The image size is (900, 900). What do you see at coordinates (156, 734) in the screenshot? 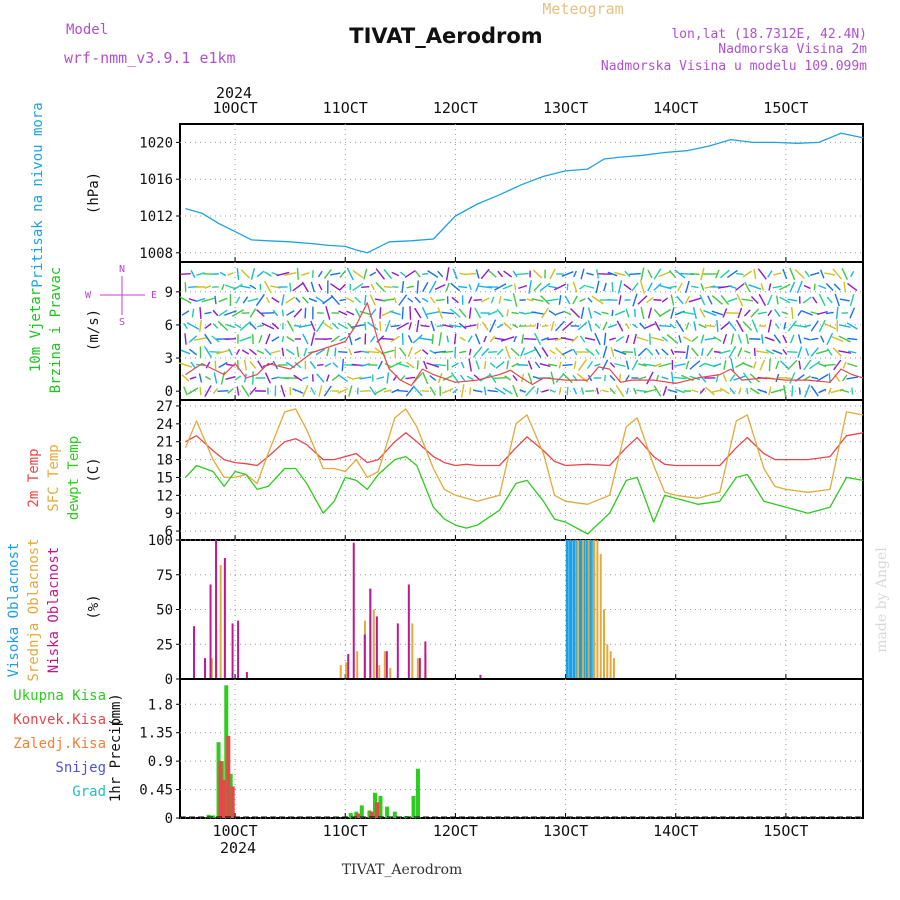
I see `y-tick-label: 1.35` at bounding box center [156, 734].